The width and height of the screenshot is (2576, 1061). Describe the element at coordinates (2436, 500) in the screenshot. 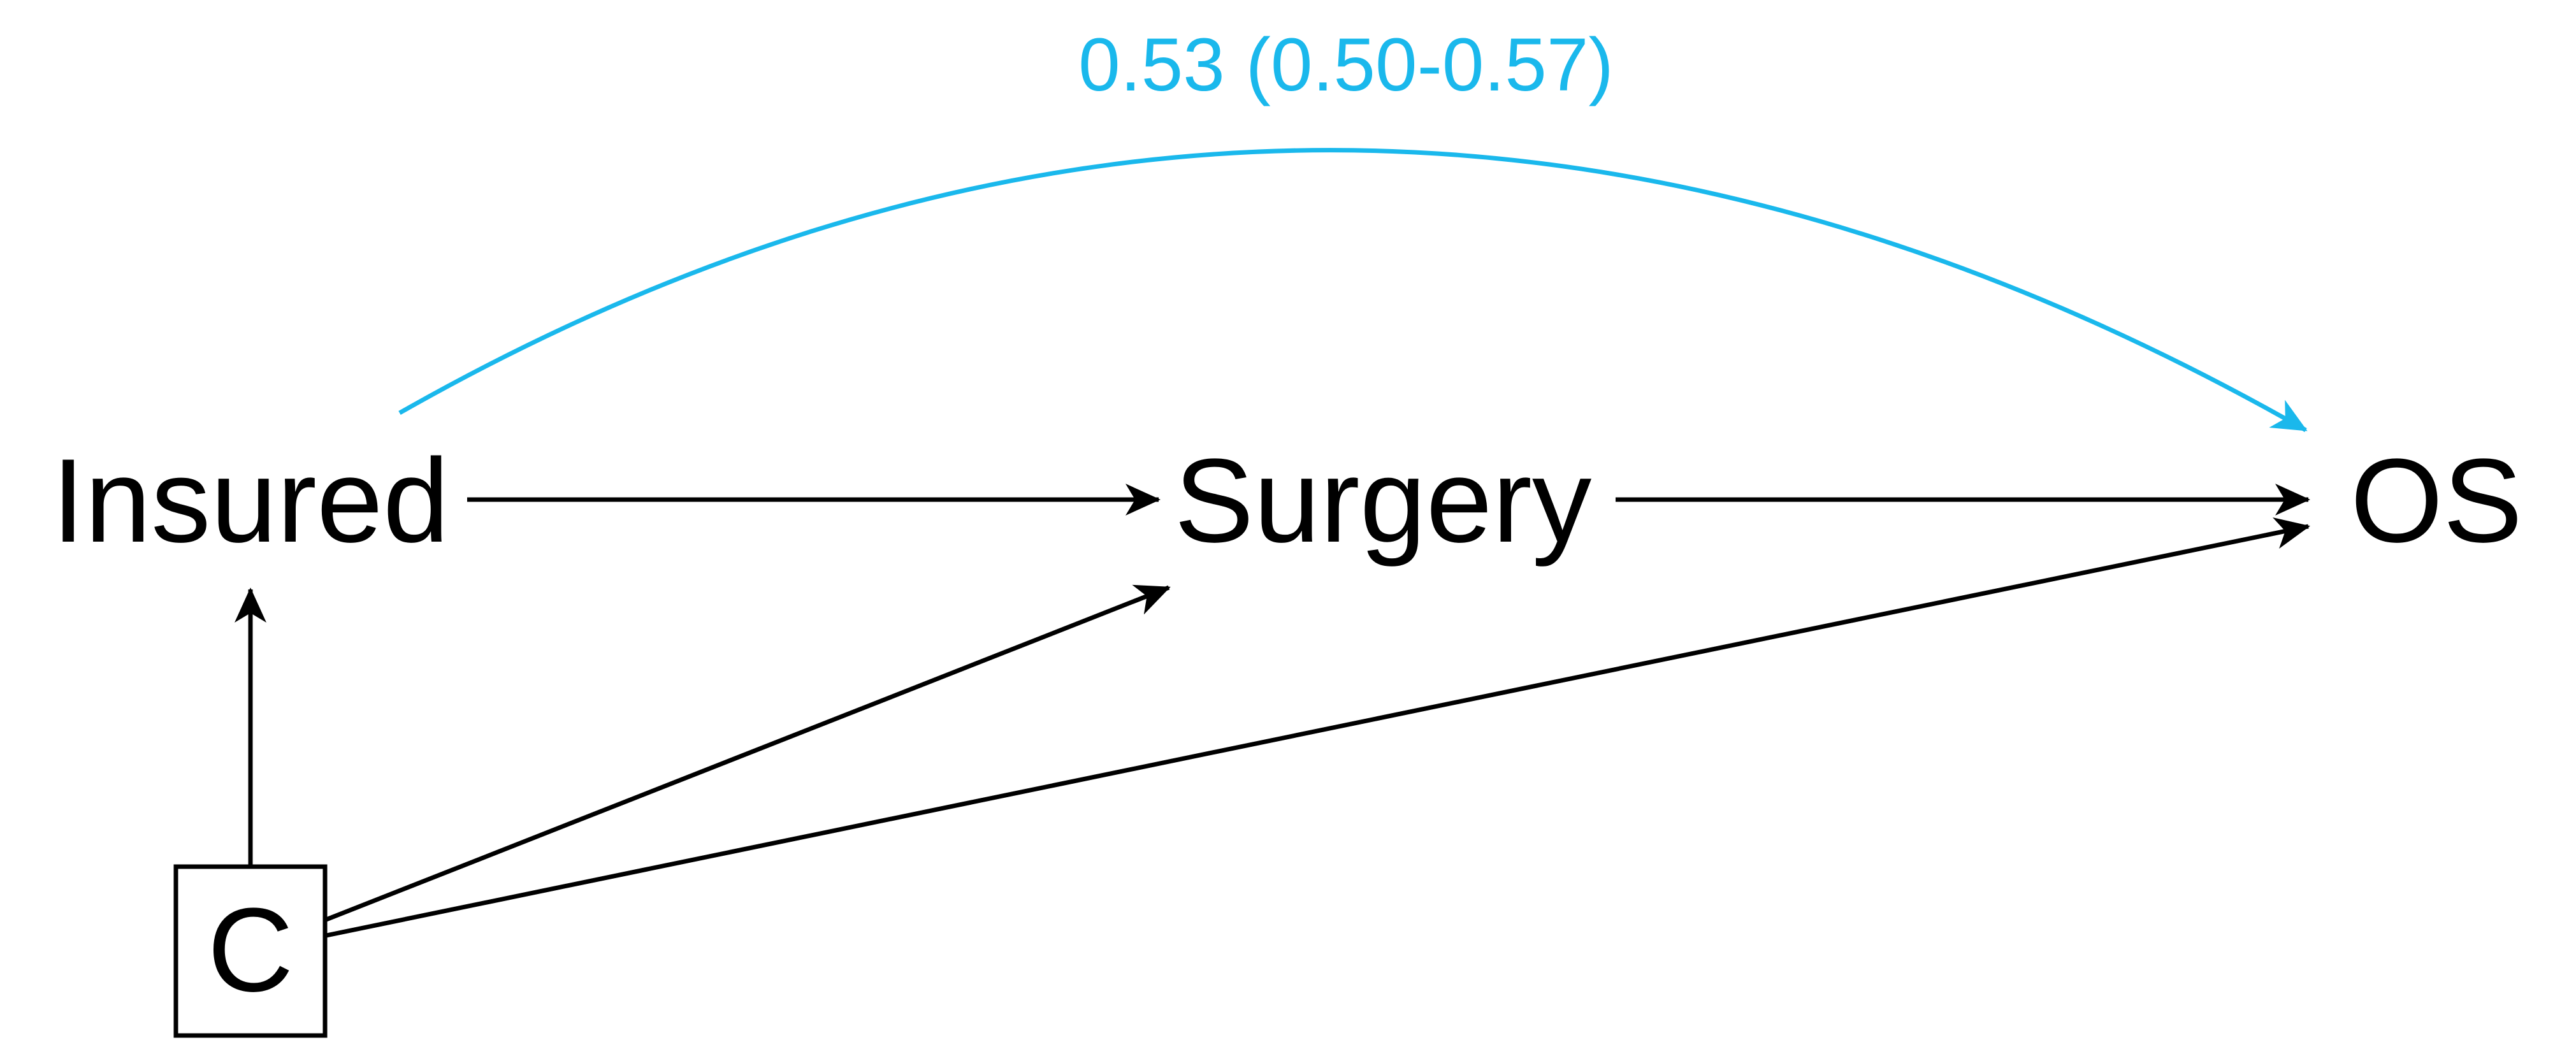

I see `node-os-label: OS` at that location.